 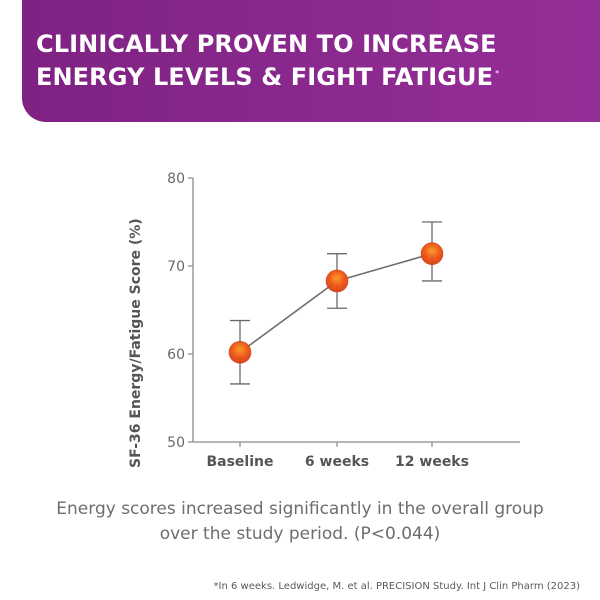 I want to click on y-axis-label: SF-36 Energy/Fatigue Score (%), so click(x=136, y=343).